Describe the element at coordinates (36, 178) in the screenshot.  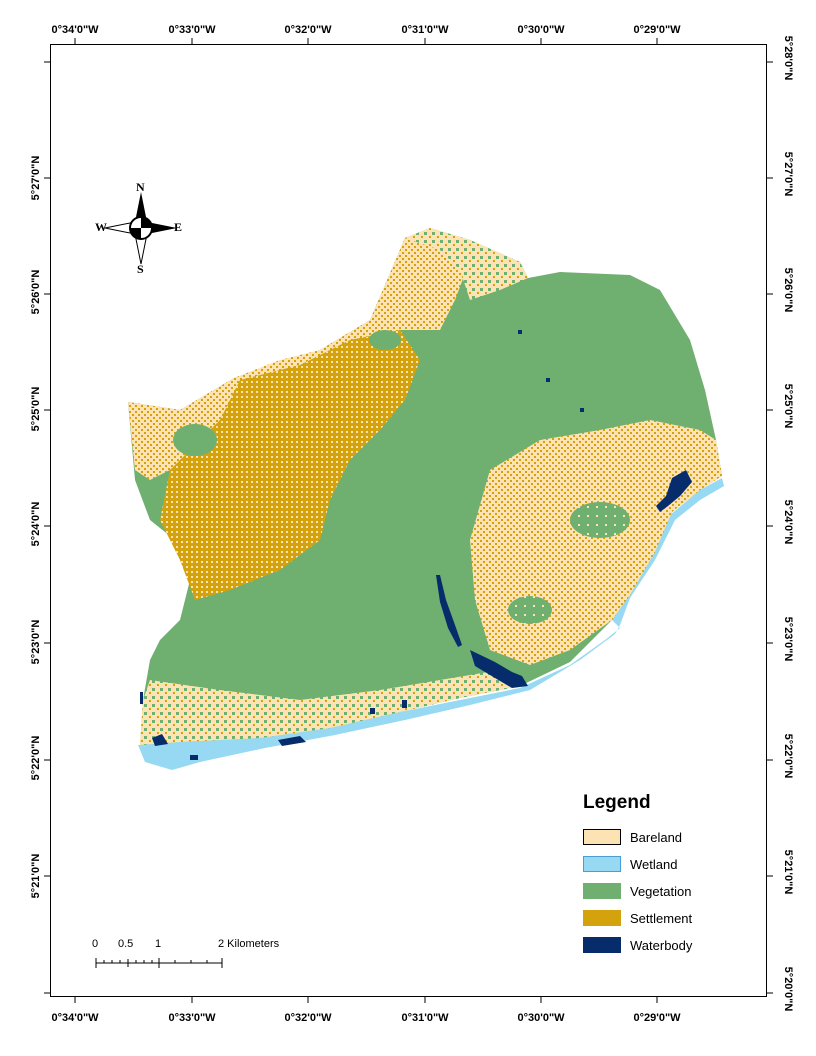
I see `tick-label-left: 5°27'0"N` at that location.